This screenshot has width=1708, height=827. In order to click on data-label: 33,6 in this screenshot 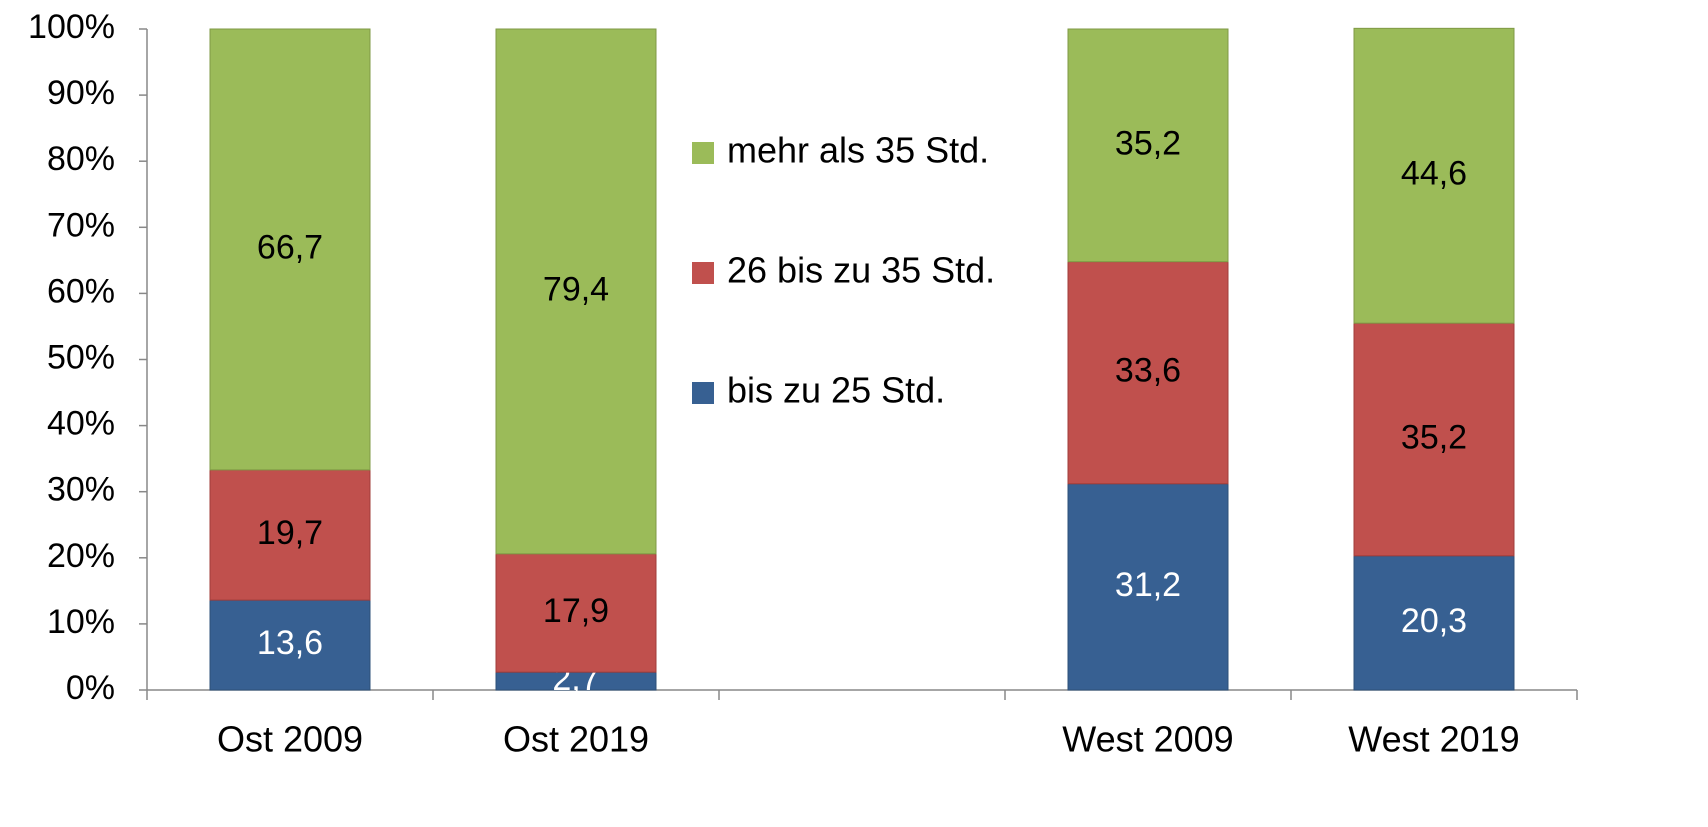, I will do `click(1148, 371)`.